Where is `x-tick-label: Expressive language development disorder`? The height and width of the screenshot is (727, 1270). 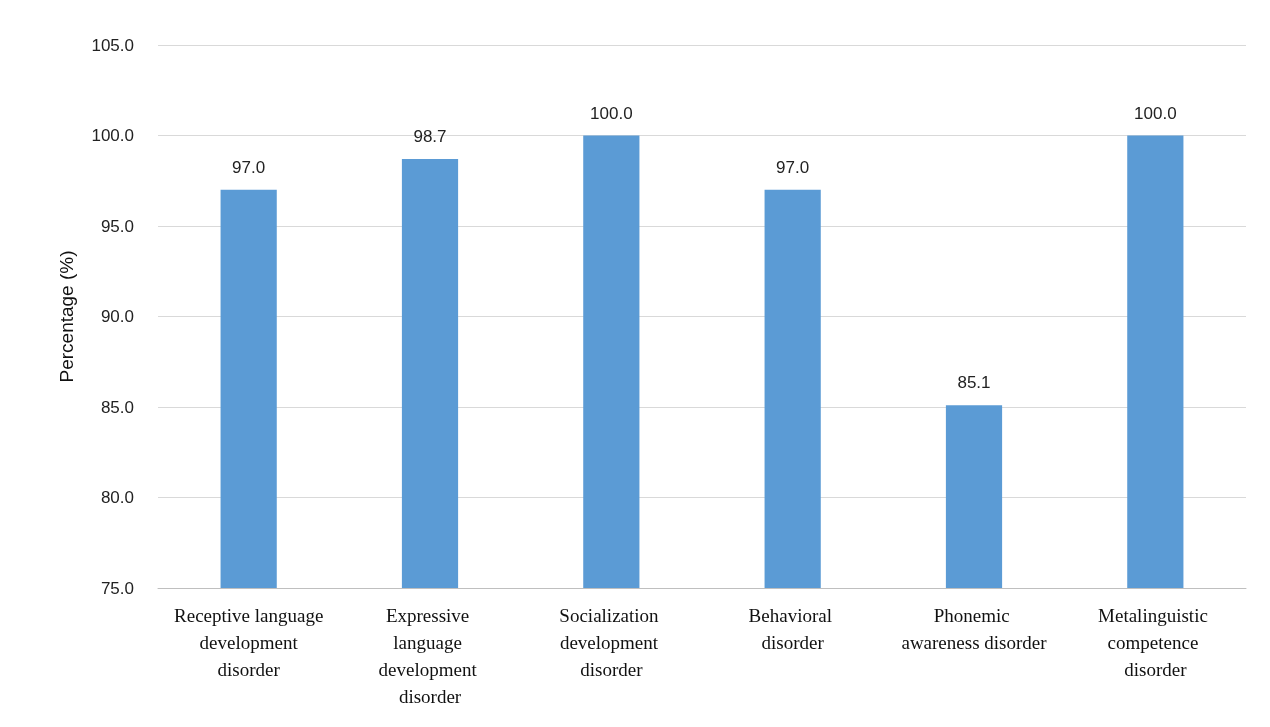
x-tick-label: Expressive language development disorder is located at coordinates (430, 656).